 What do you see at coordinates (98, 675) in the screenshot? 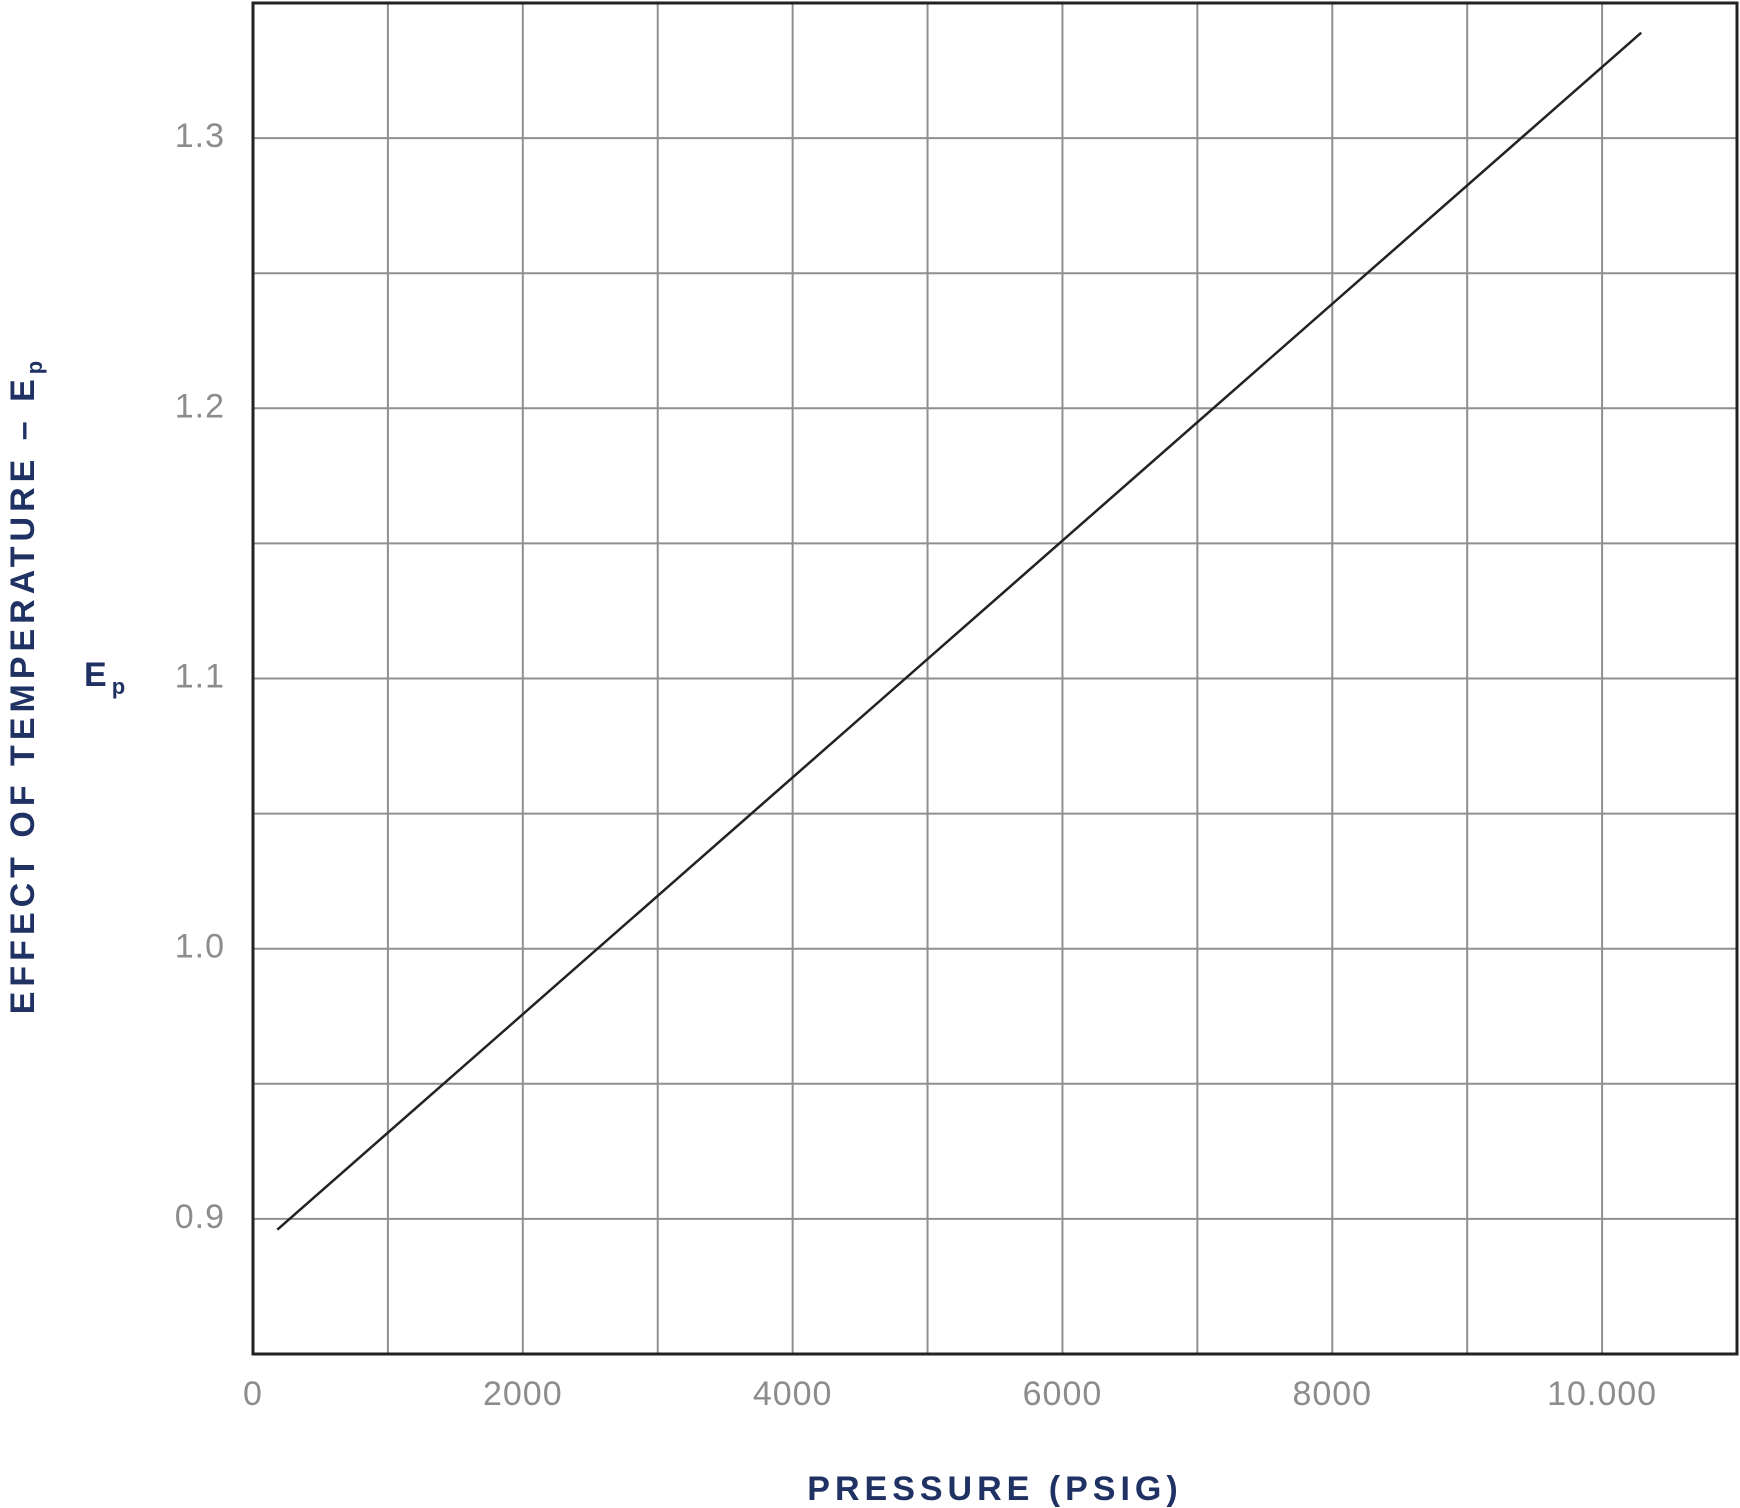
I see `y-symbol-text: E` at bounding box center [98, 675].